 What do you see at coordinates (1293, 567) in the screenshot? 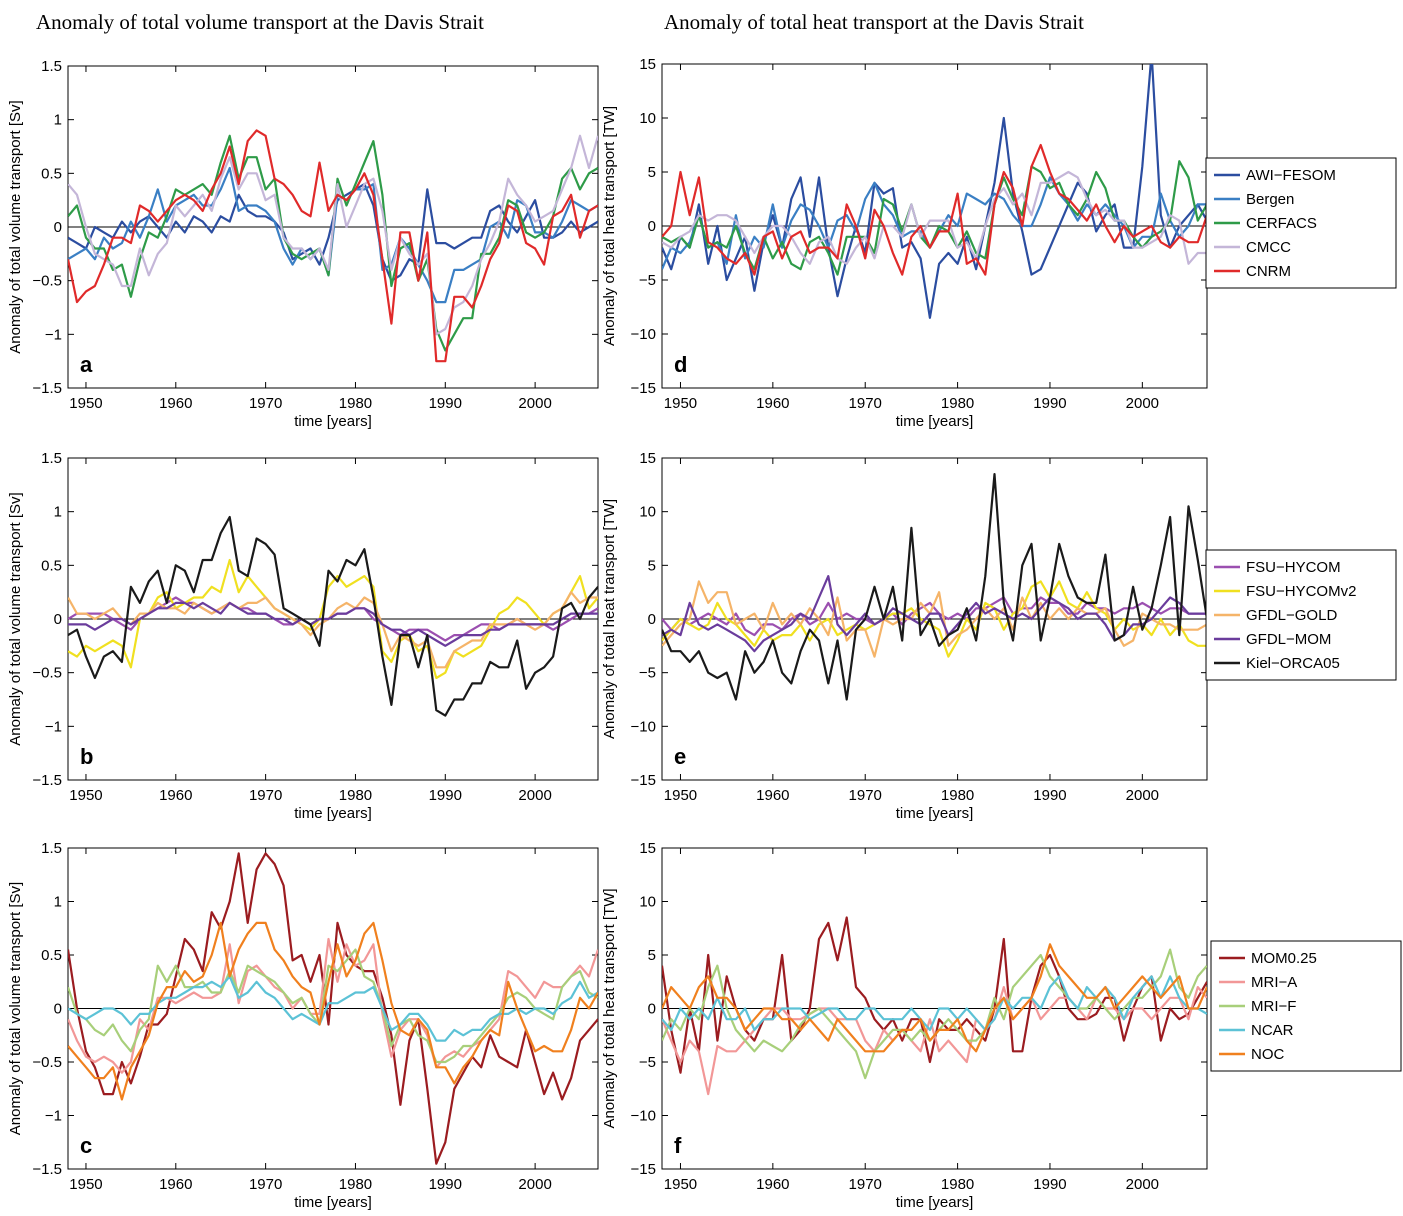
I see `legend-label: FSU−HYCOM` at bounding box center [1293, 567].